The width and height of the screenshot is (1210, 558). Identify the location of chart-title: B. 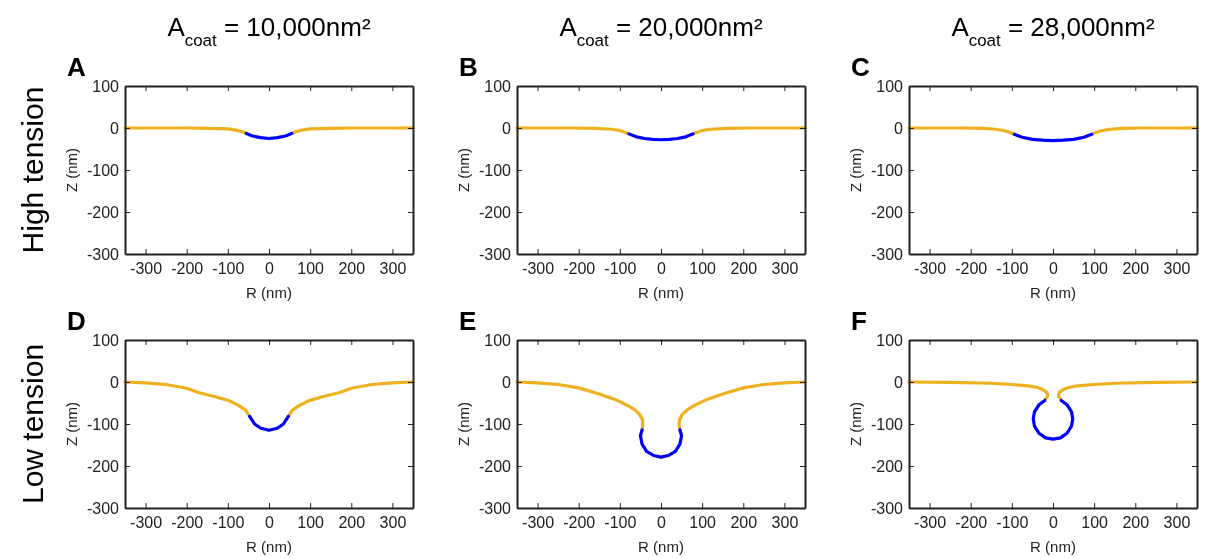
(468, 67).